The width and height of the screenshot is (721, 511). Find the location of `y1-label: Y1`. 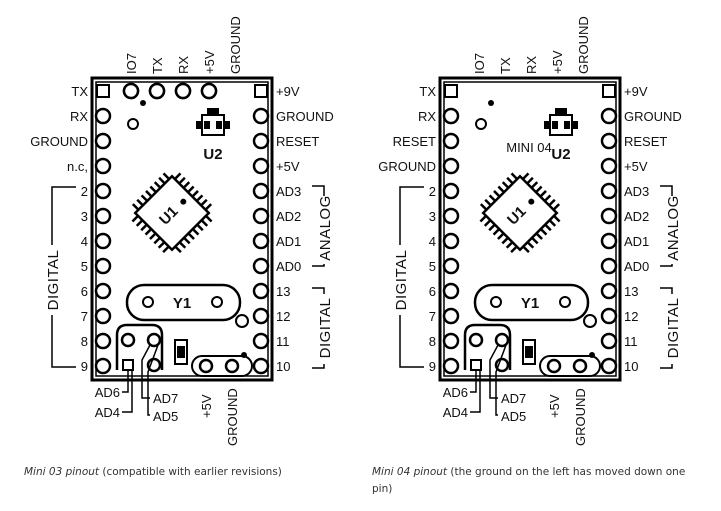

y1-label: Y1 is located at coordinates (530, 303).